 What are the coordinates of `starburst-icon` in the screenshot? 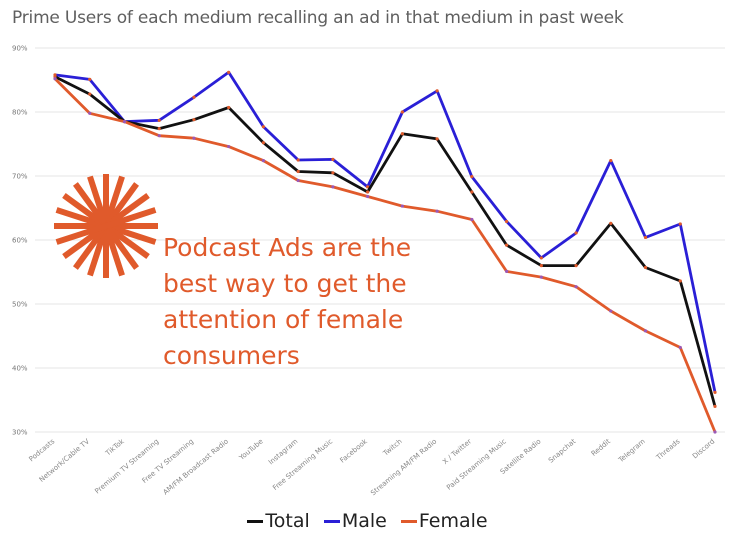 It's located at (106, 226).